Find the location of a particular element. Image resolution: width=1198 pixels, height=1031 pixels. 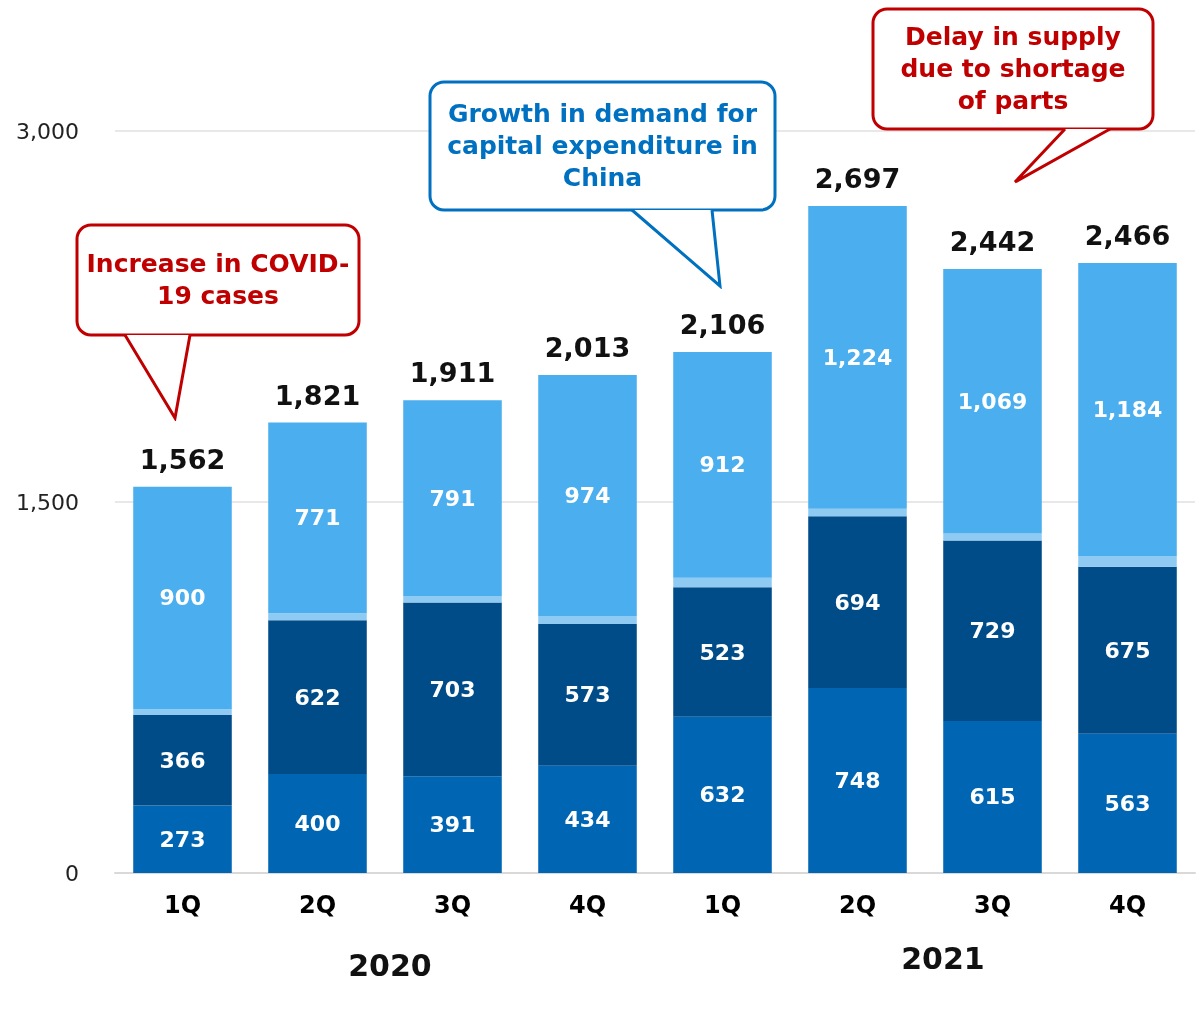

data-label: 703 is located at coordinates (452, 689).